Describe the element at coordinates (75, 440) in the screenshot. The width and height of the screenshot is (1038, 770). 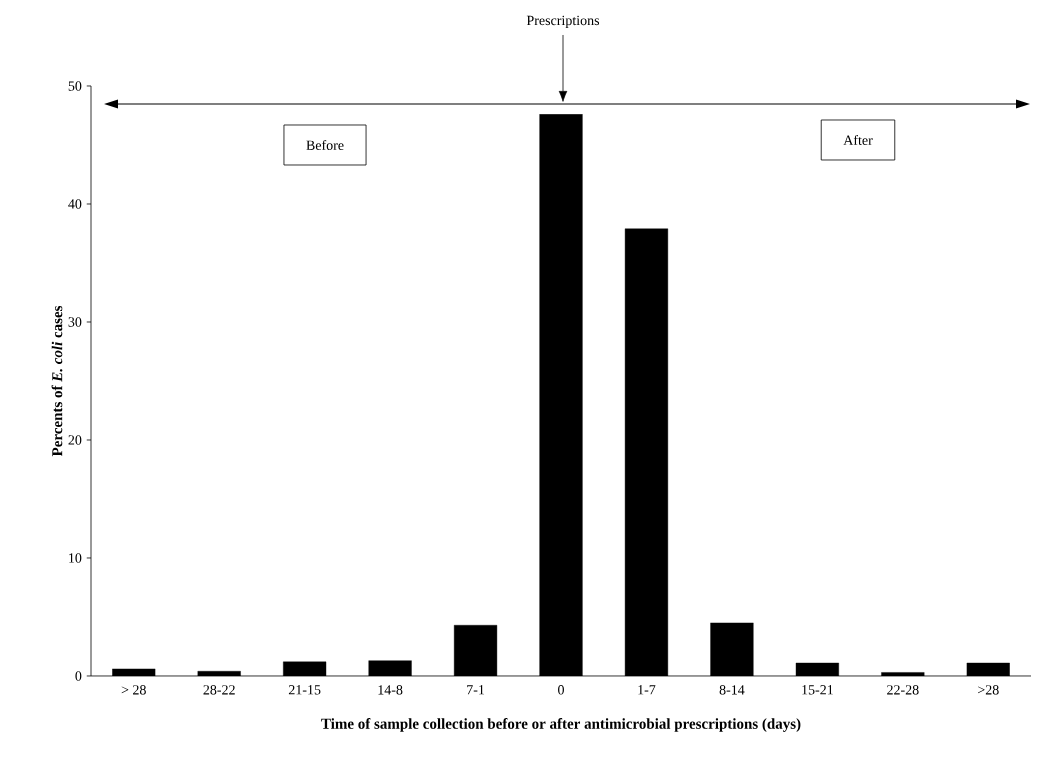
I see `y-tick-label: 20` at that location.